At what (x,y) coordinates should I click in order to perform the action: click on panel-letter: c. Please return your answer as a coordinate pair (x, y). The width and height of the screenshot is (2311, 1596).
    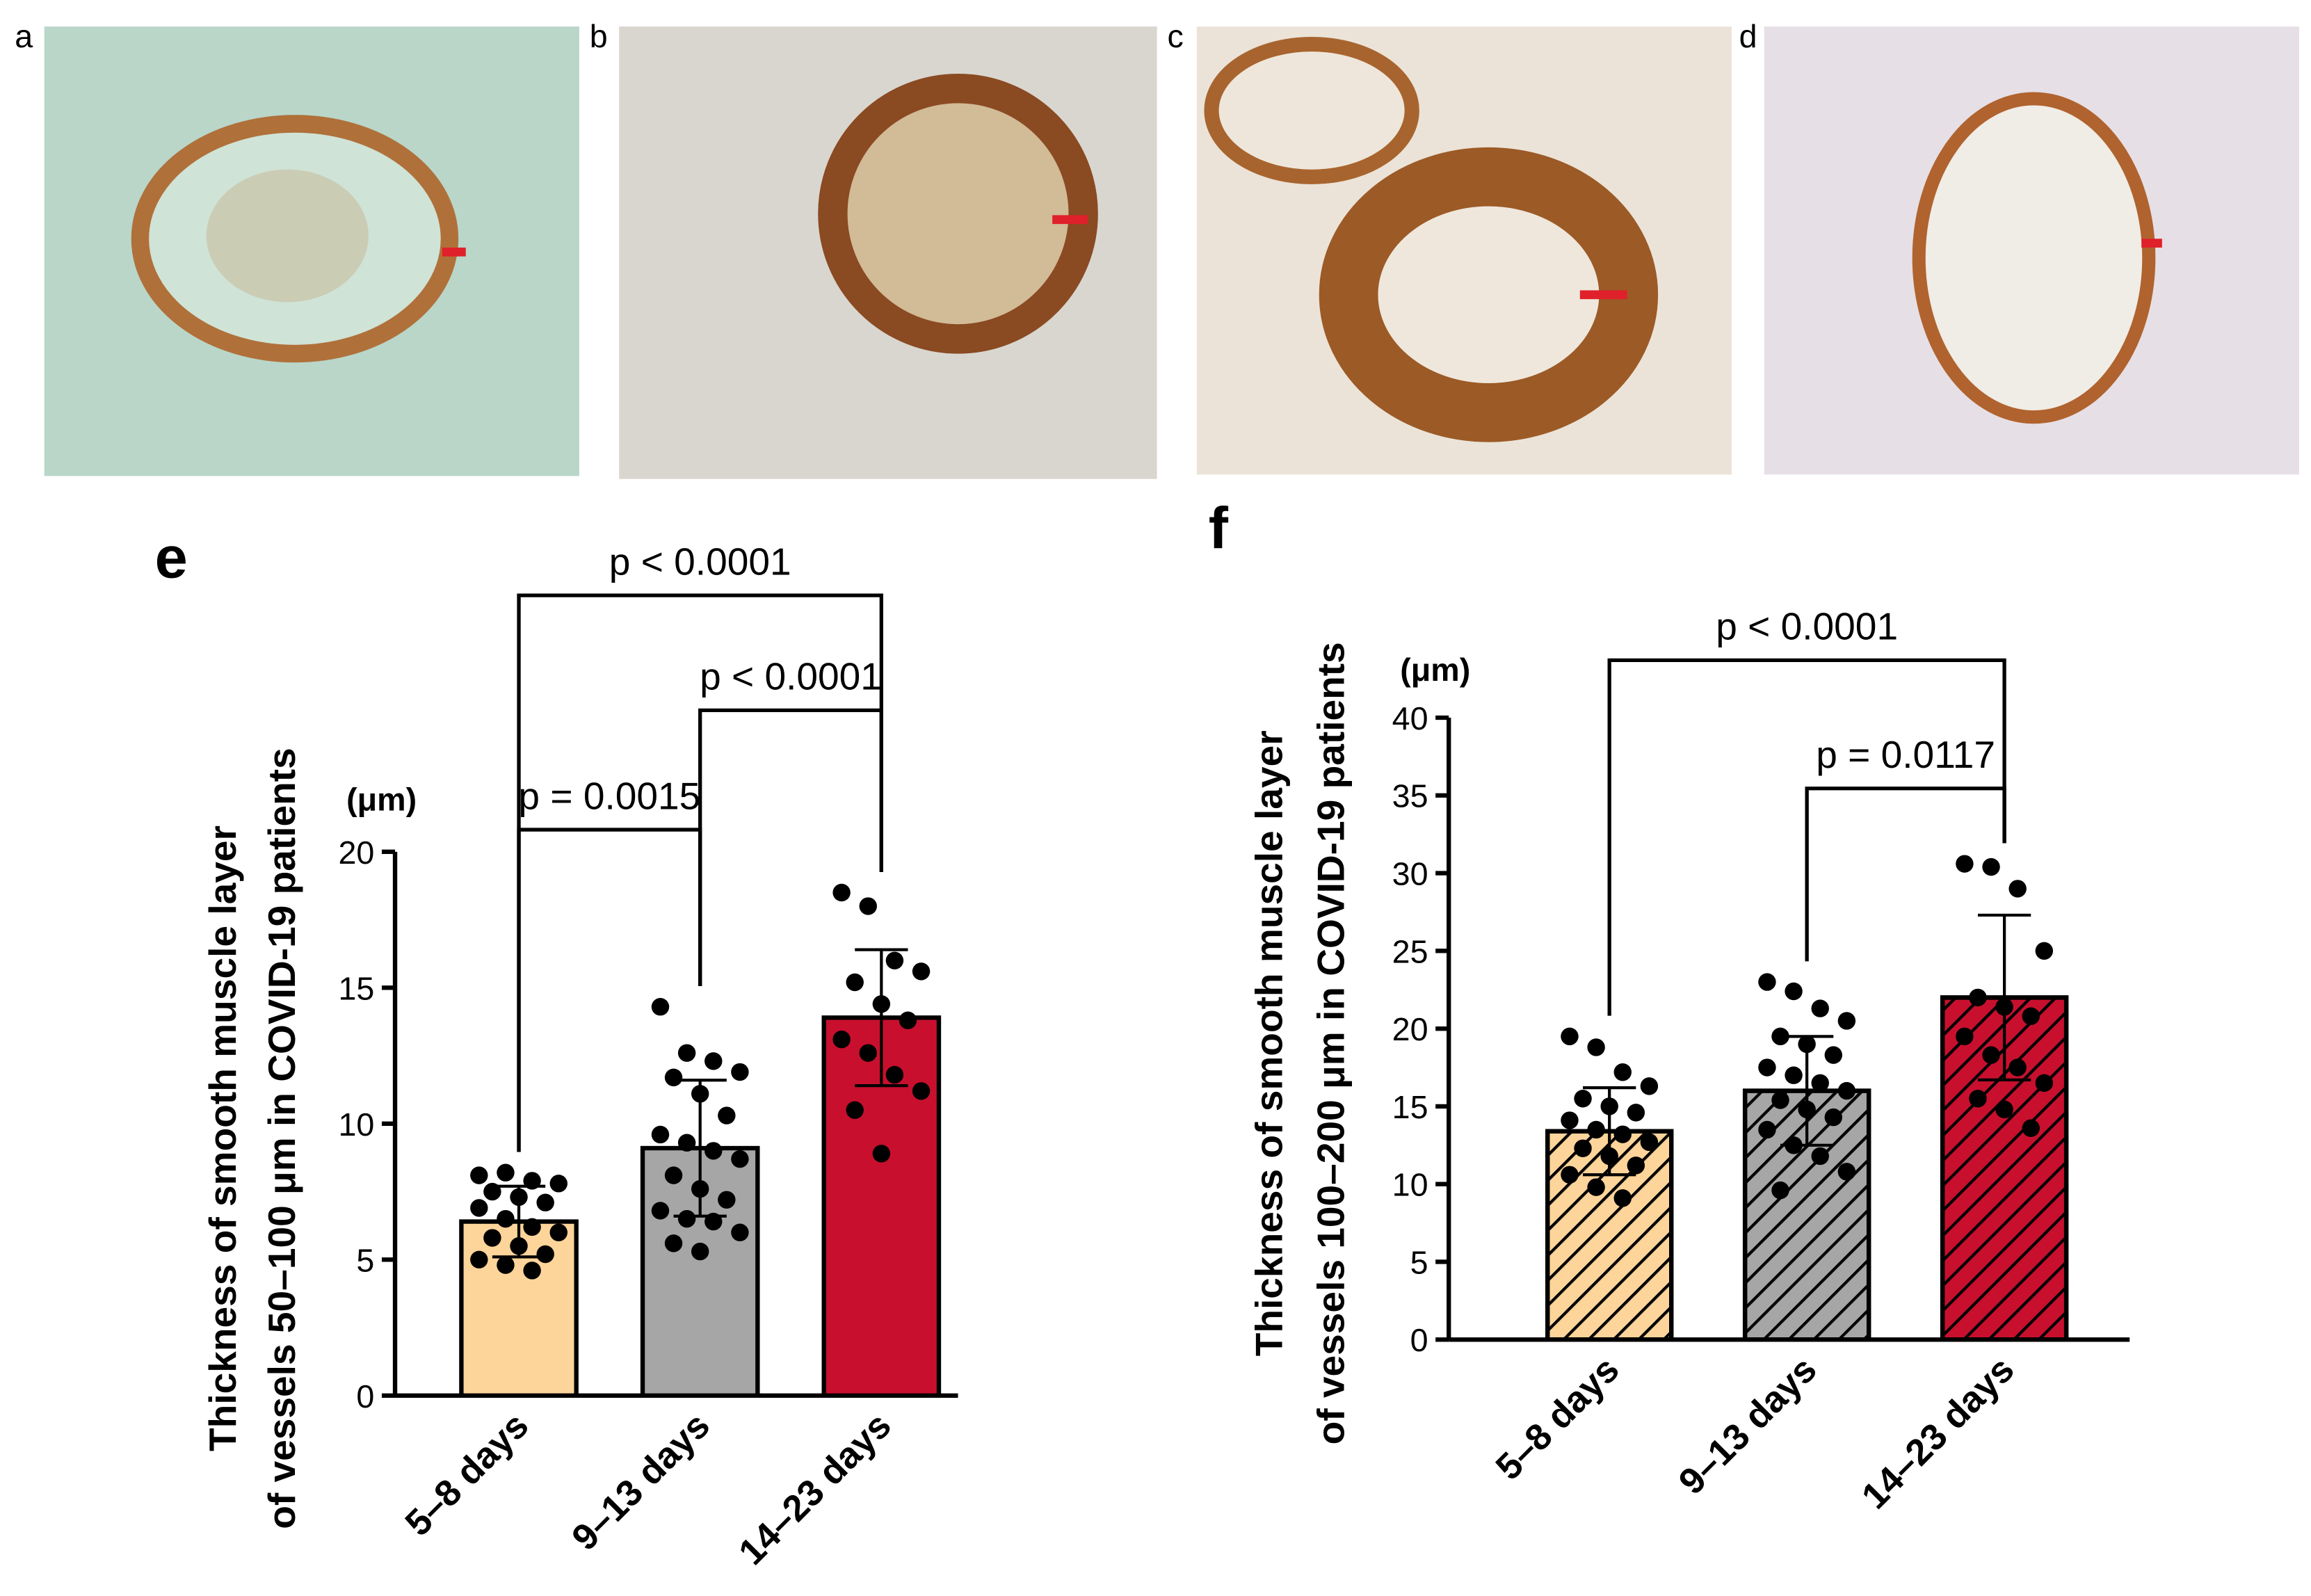
    Looking at the image, I should click on (1175, 36).